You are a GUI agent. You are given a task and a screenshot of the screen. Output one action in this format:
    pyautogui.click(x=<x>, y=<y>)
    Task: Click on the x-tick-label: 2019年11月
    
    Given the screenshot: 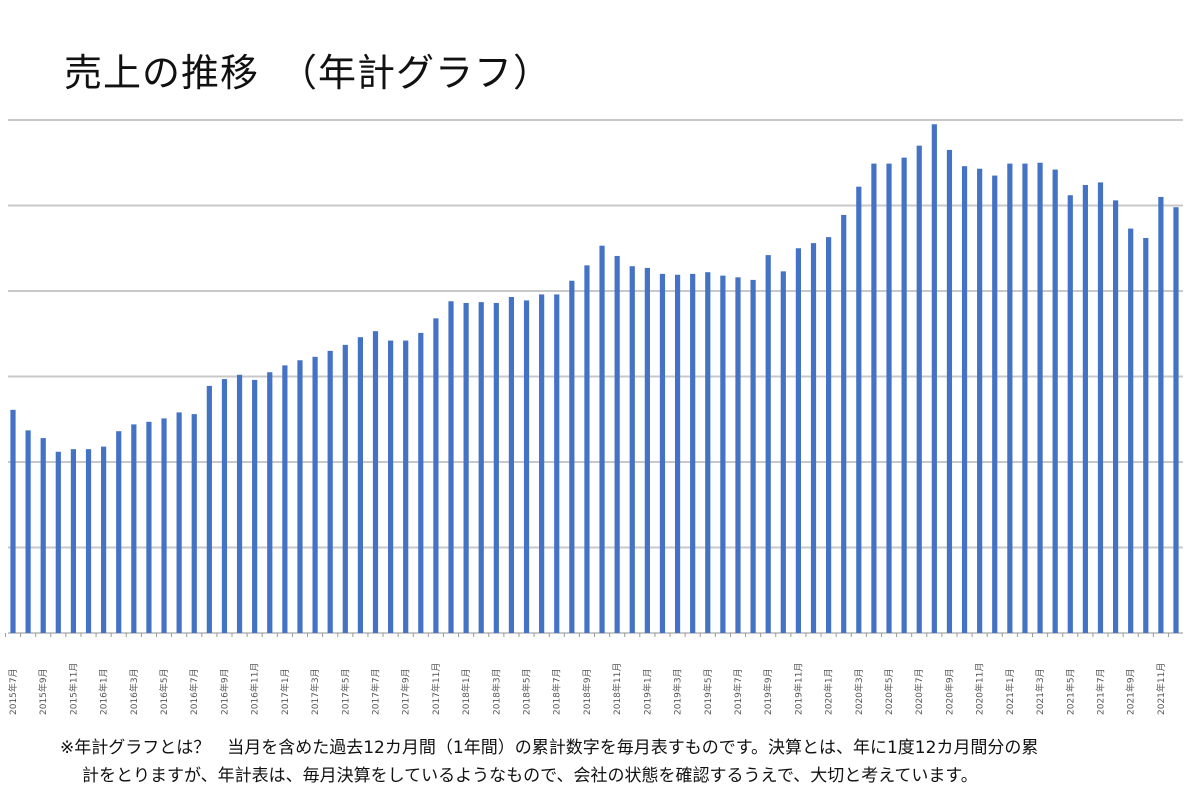 What is the action you would take?
    pyautogui.click(x=798, y=689)
    